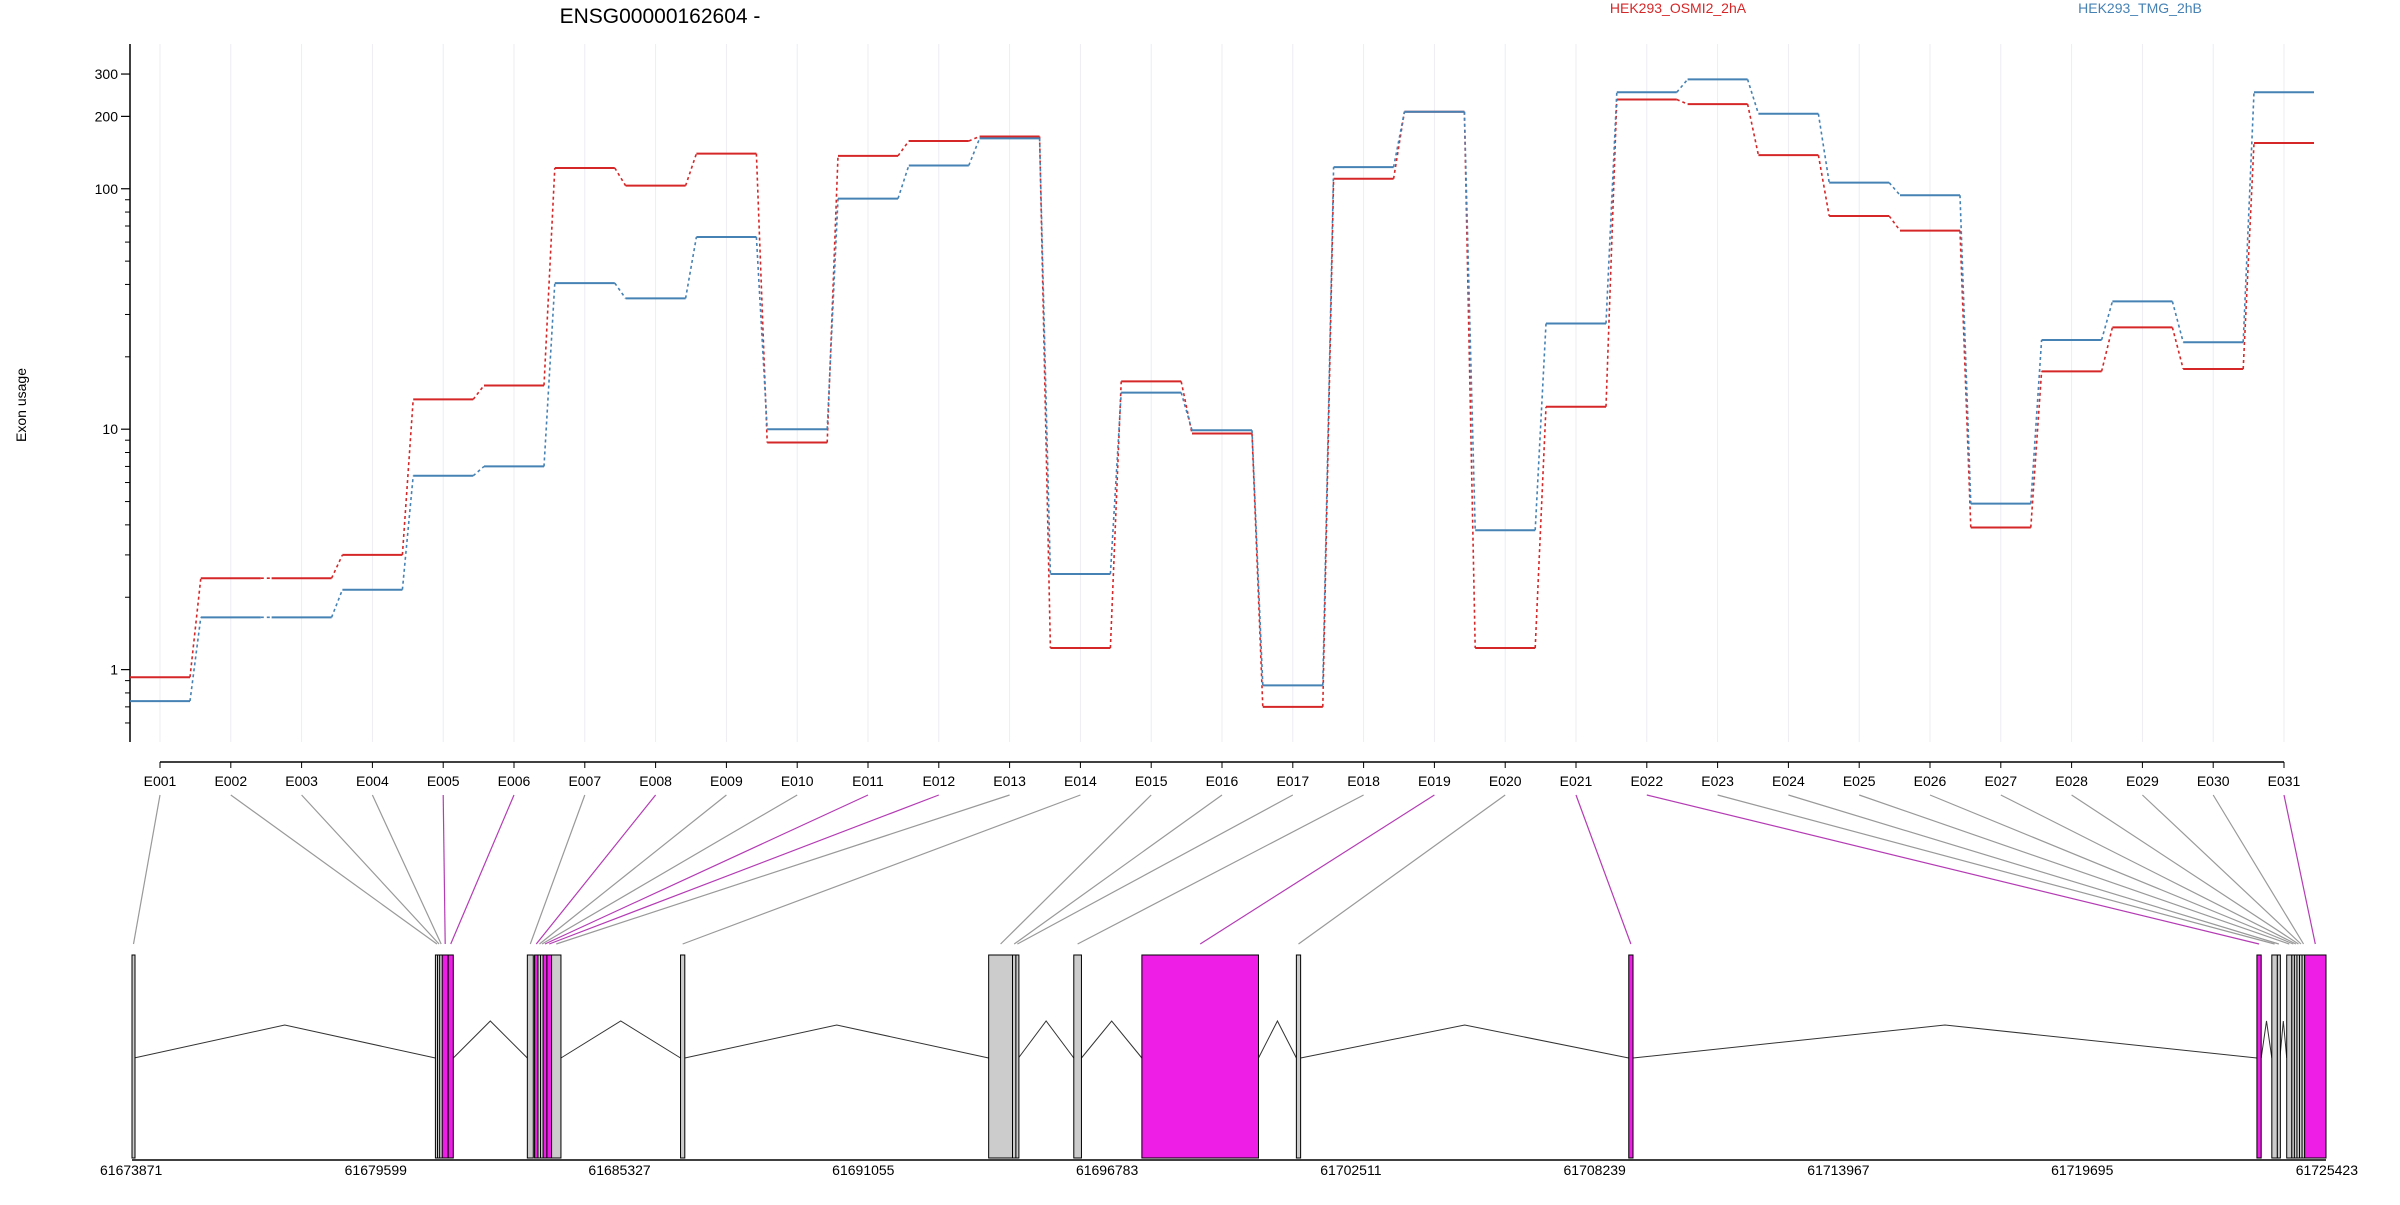 Image resolution: width=2400 pixels, height=1205 pixels. I want to click on x-tick-label-e010: E010, so click(797, 781).